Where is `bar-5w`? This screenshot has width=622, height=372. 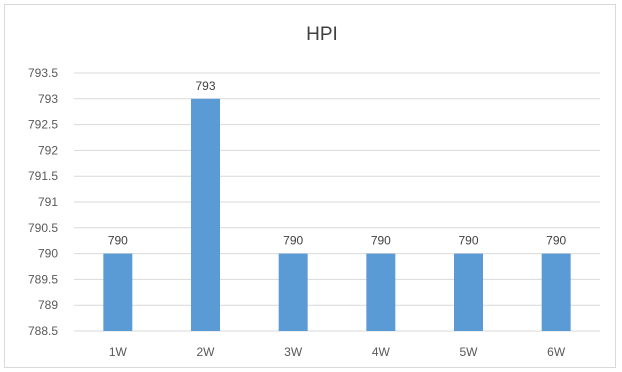
bar-5w is located at coordinates (468, 292).